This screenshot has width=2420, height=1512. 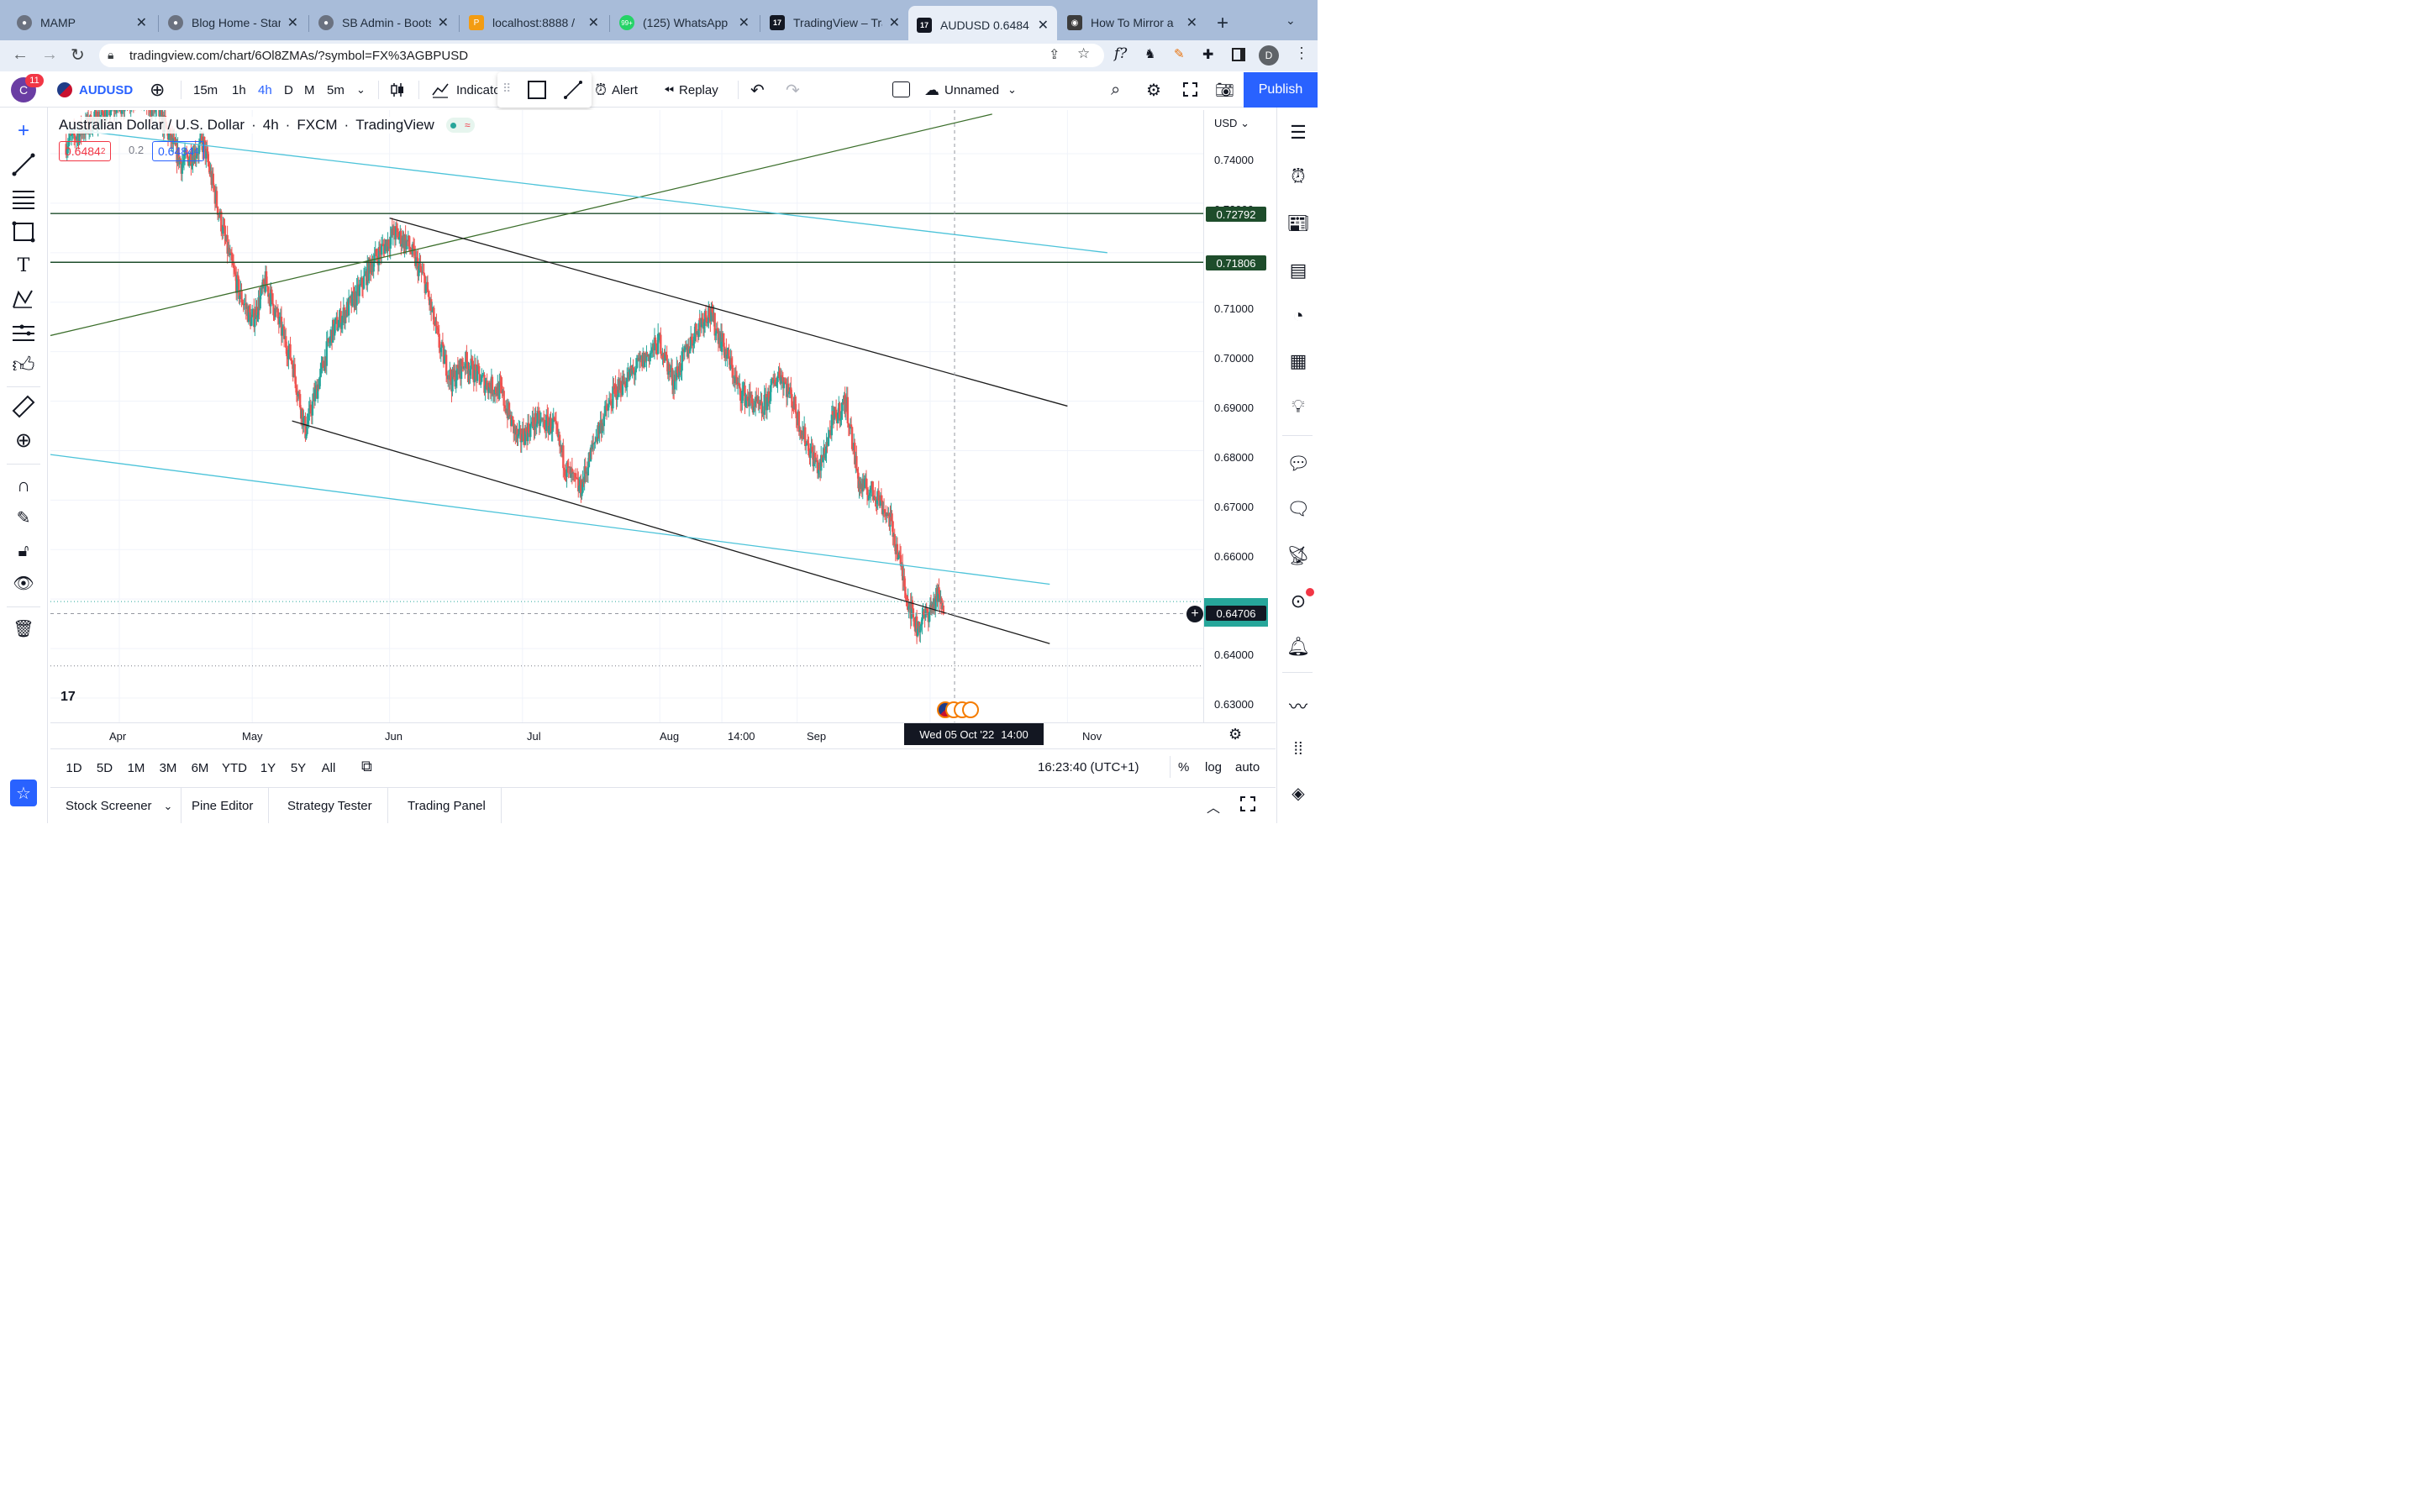 What do you see at coordinates (23, 440) in the screenshot?
I see `zoom-in-icon: ⊕` at bounding box center [23, 440].